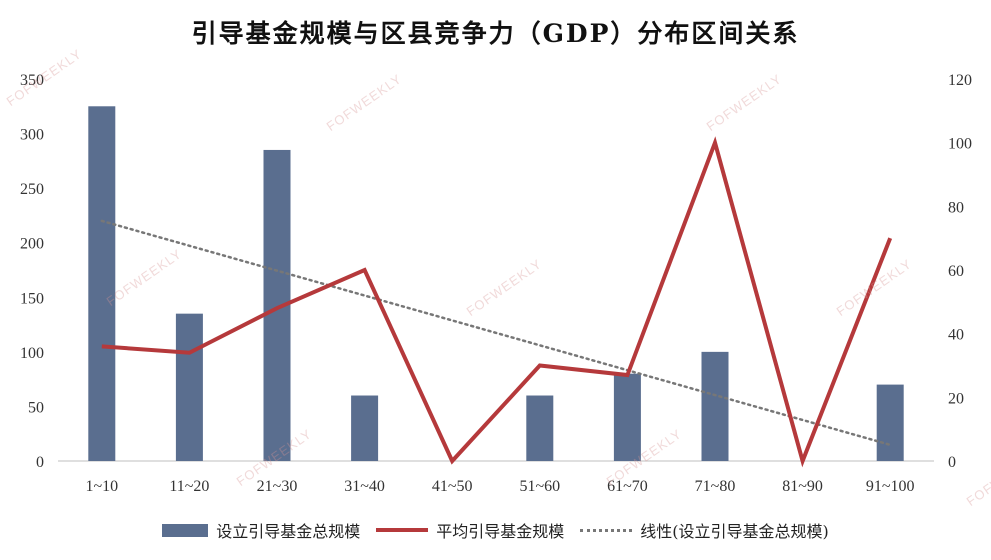  What do you see at coordinates (952, 462) in the screenshot?
I see `y-right-tick-label: 0` at bounding box center [952, 462].